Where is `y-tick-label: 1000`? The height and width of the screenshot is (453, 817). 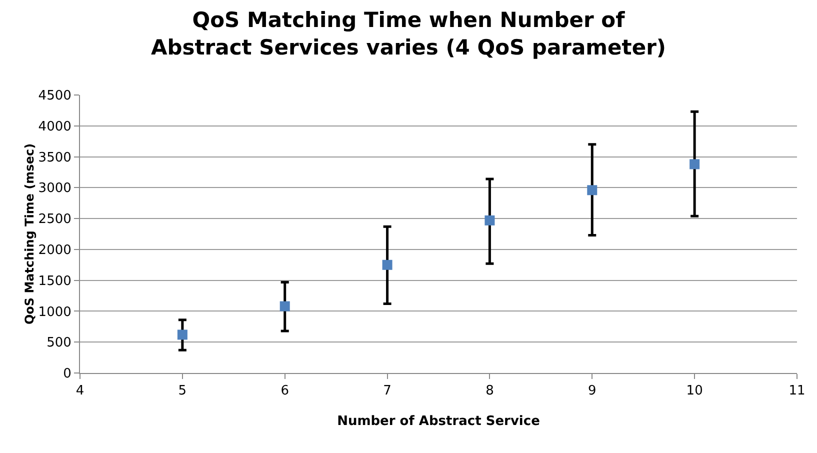 y-tick-label: 1000 is located at coordinates (55, 312).